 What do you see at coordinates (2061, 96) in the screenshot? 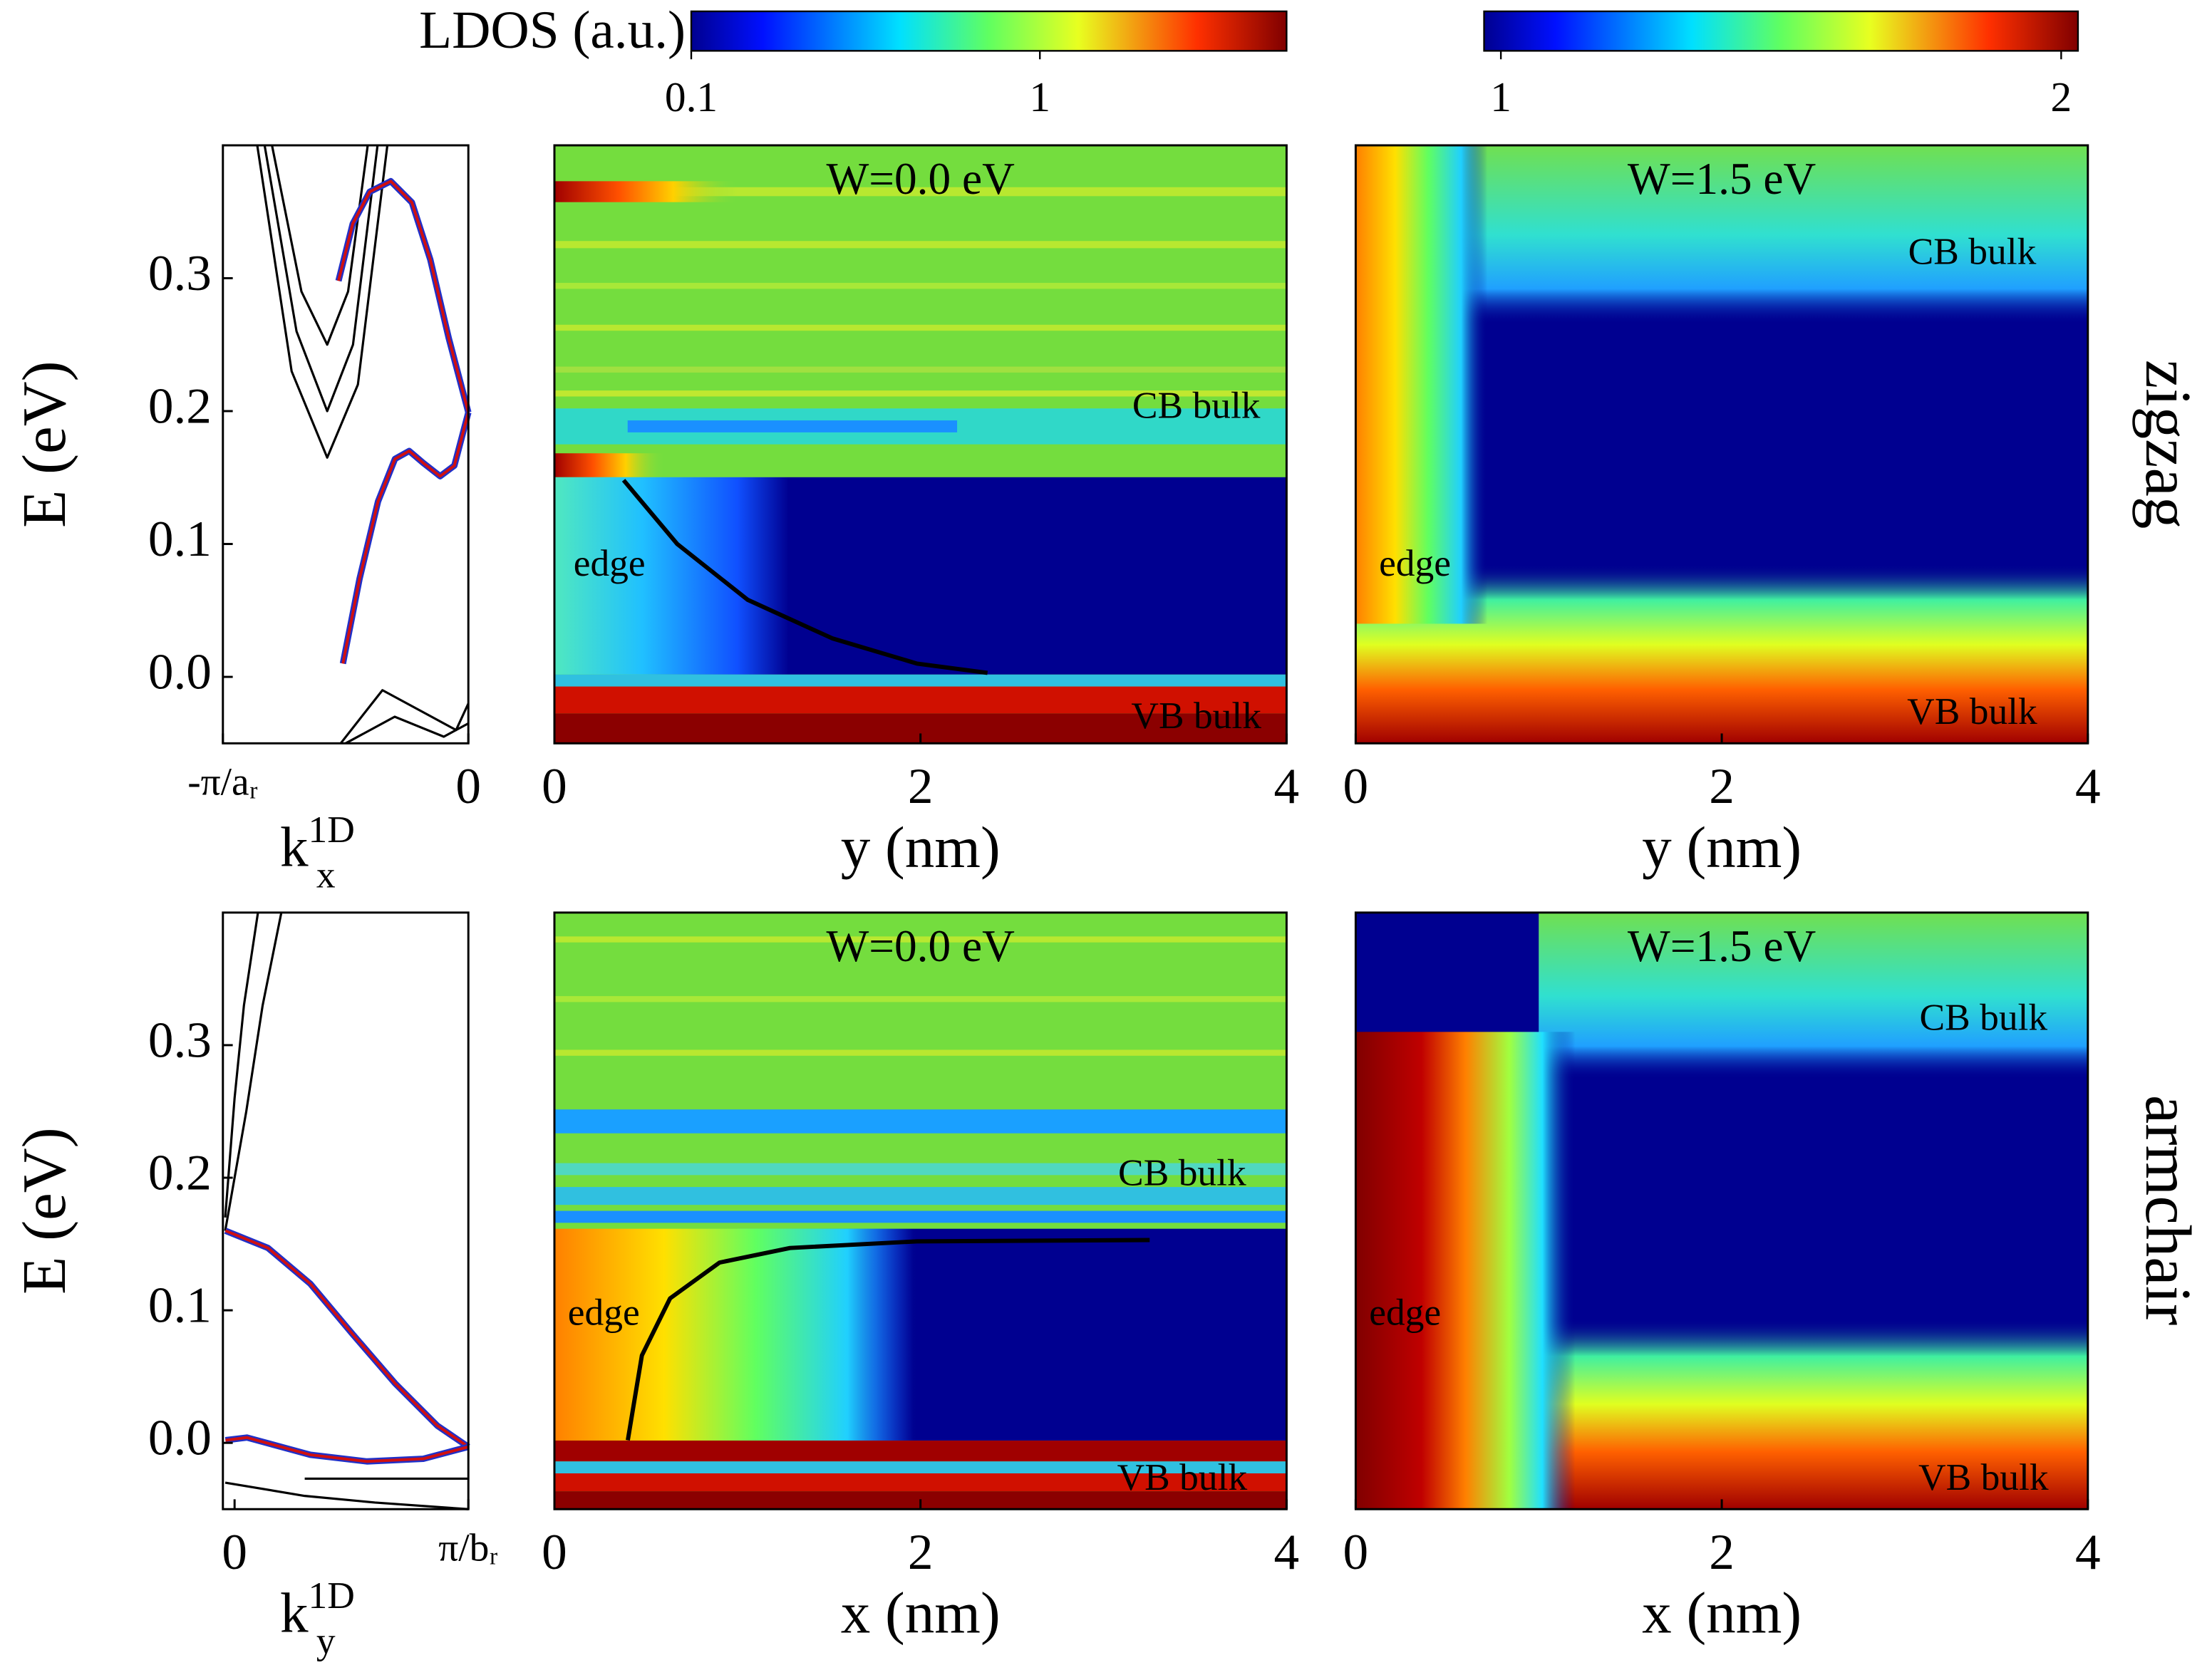
I see `colorbar-tick-label: 2` at bounding box center [2061, 96].